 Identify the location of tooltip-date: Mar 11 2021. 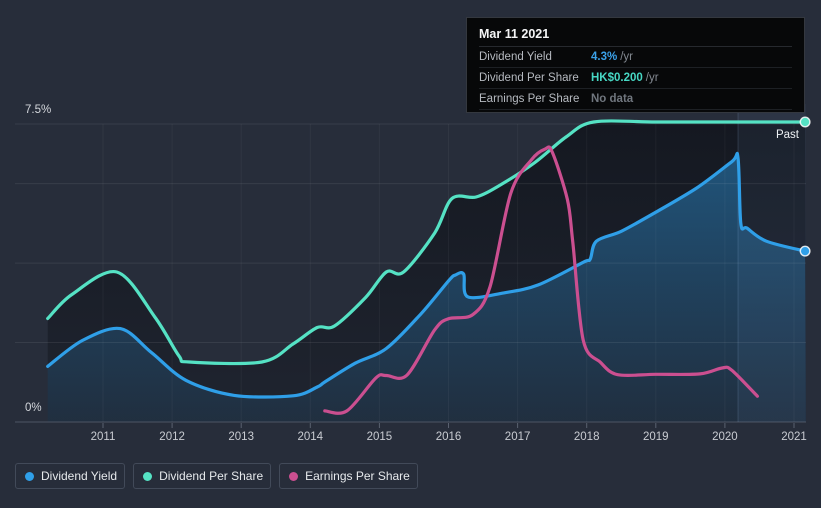
(635, 35).